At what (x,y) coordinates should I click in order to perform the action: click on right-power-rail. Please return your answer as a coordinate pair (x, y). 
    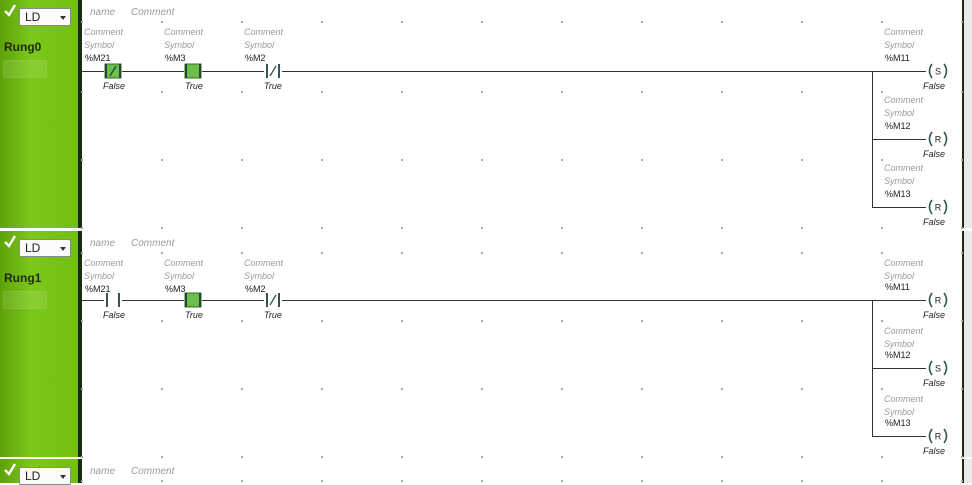
    Looking at the image, I should click on (963, 471).